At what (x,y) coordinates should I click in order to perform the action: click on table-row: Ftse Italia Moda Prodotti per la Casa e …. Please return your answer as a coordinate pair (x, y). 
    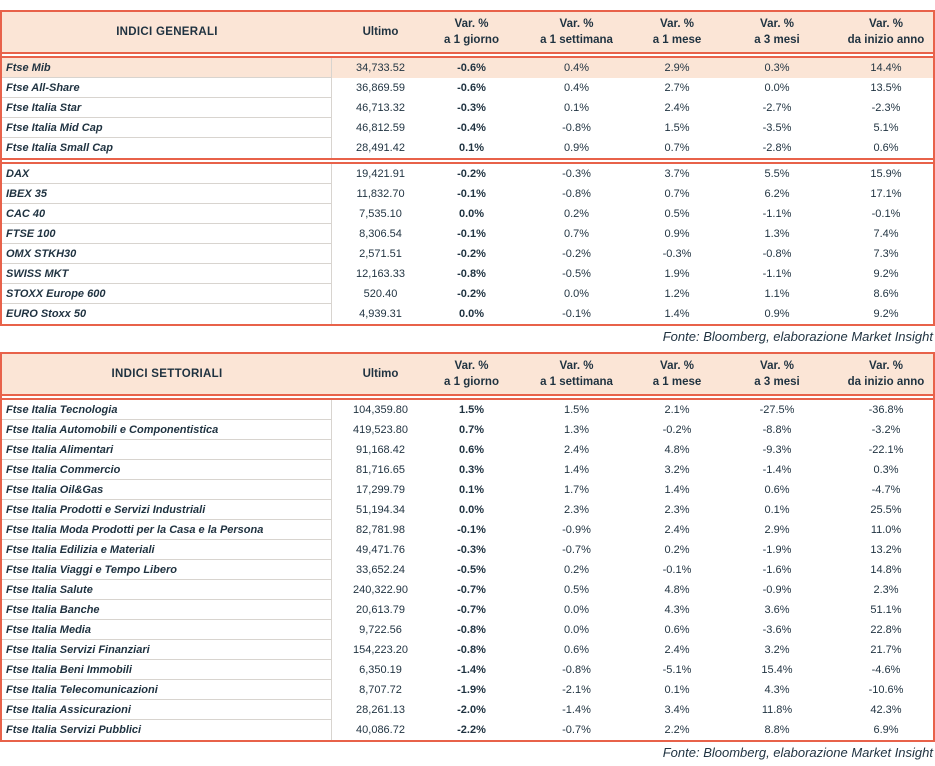
    Looking at the image, I should click on (467, 530).